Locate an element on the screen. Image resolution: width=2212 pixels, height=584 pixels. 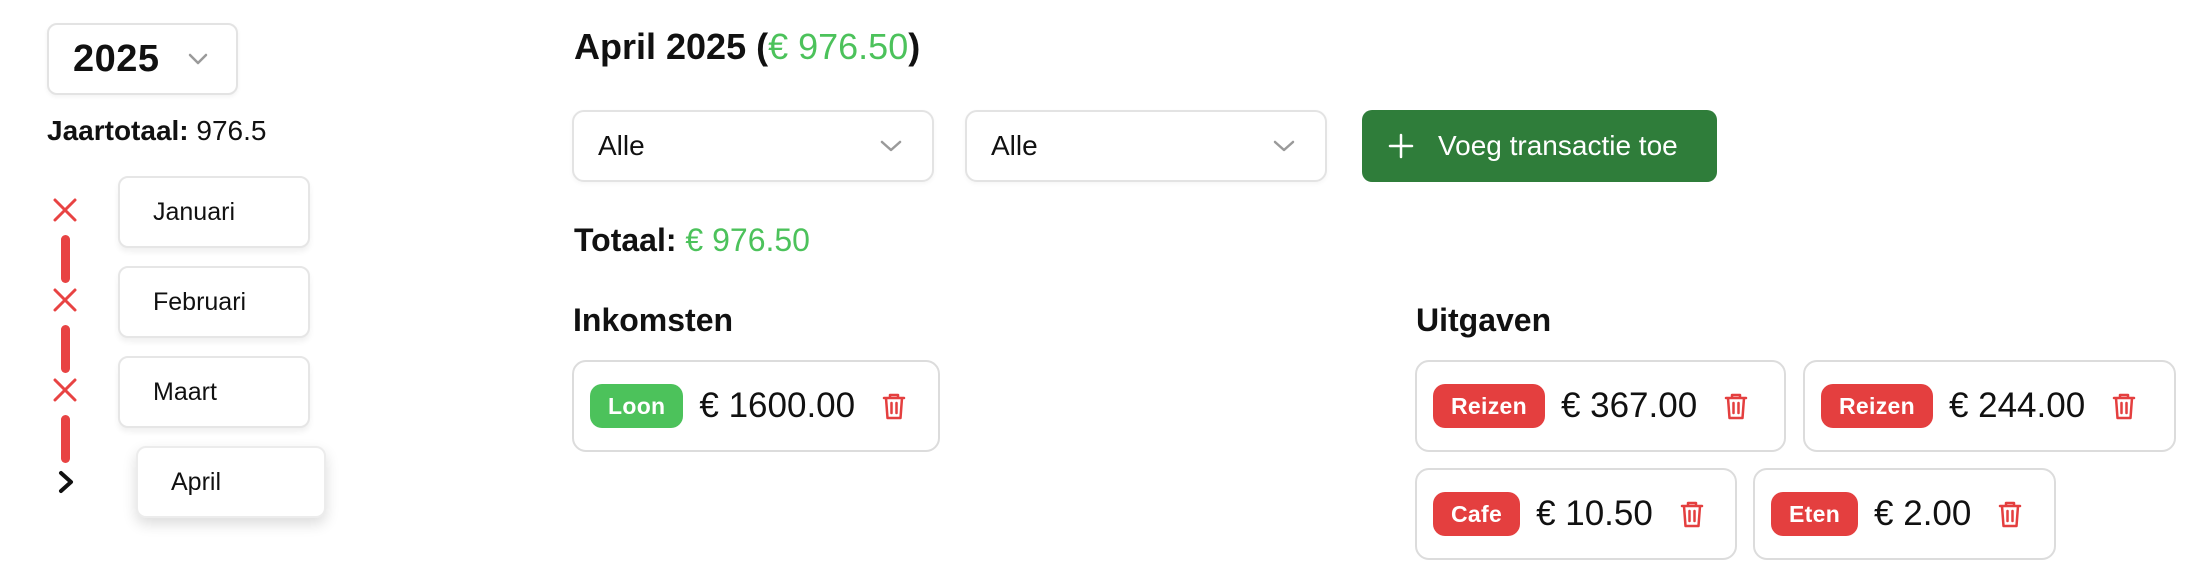
month-total: € 976.50 is located at coordinates (838, 46).